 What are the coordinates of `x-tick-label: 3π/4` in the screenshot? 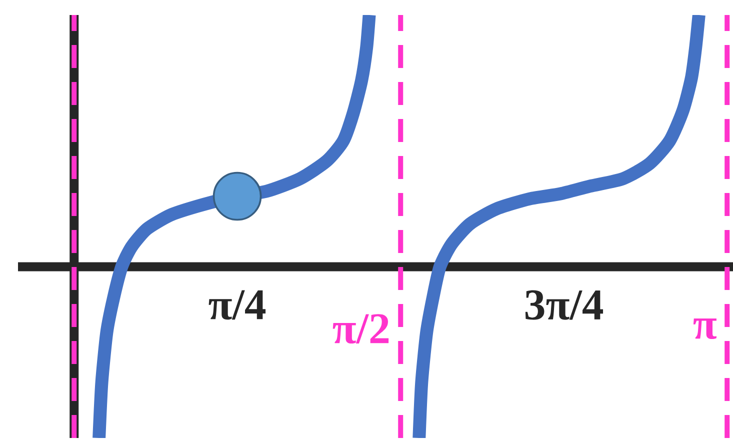 It's located at (564, 305).